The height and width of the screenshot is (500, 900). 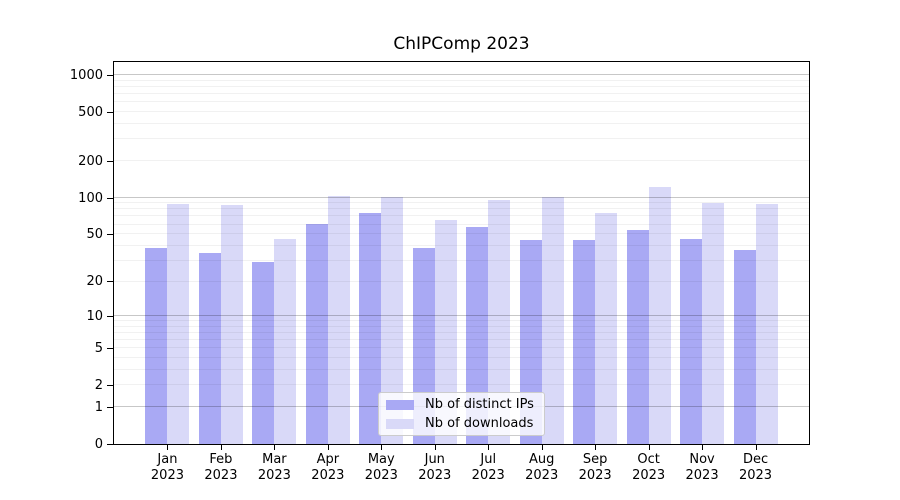 I want to click on bar-jun-downloads, so click(x=445, y=331).